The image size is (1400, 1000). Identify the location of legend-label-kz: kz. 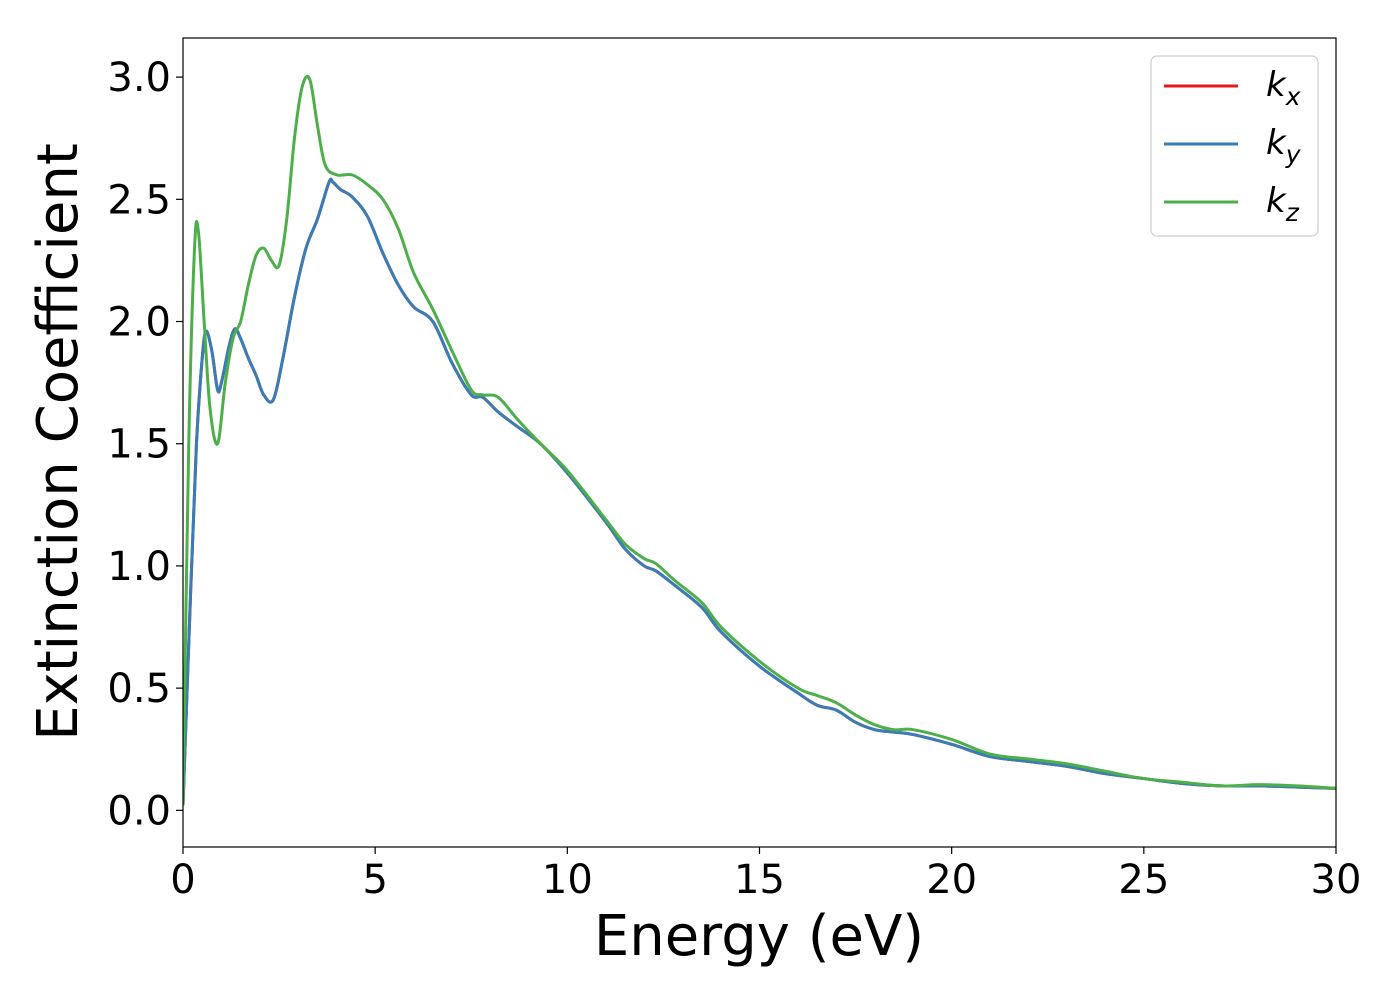
(1283, 204).